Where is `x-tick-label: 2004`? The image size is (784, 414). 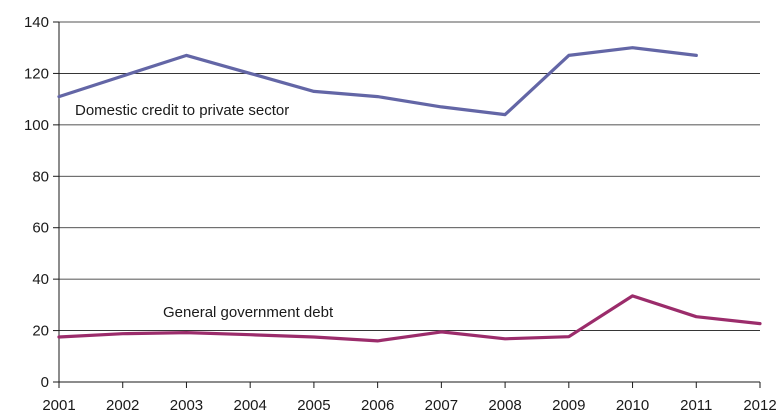 x-tick-label: 2004 is located at coordinates (249, 405).